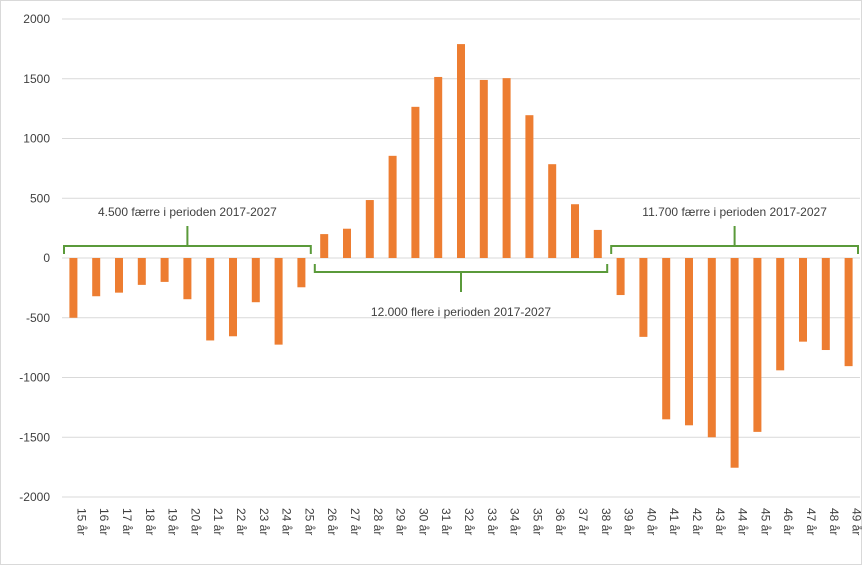  What do you see at coordinates (36, 79) in the screenshot?
I see `y-tick-label: 1500` at bounding box center [36, 79].